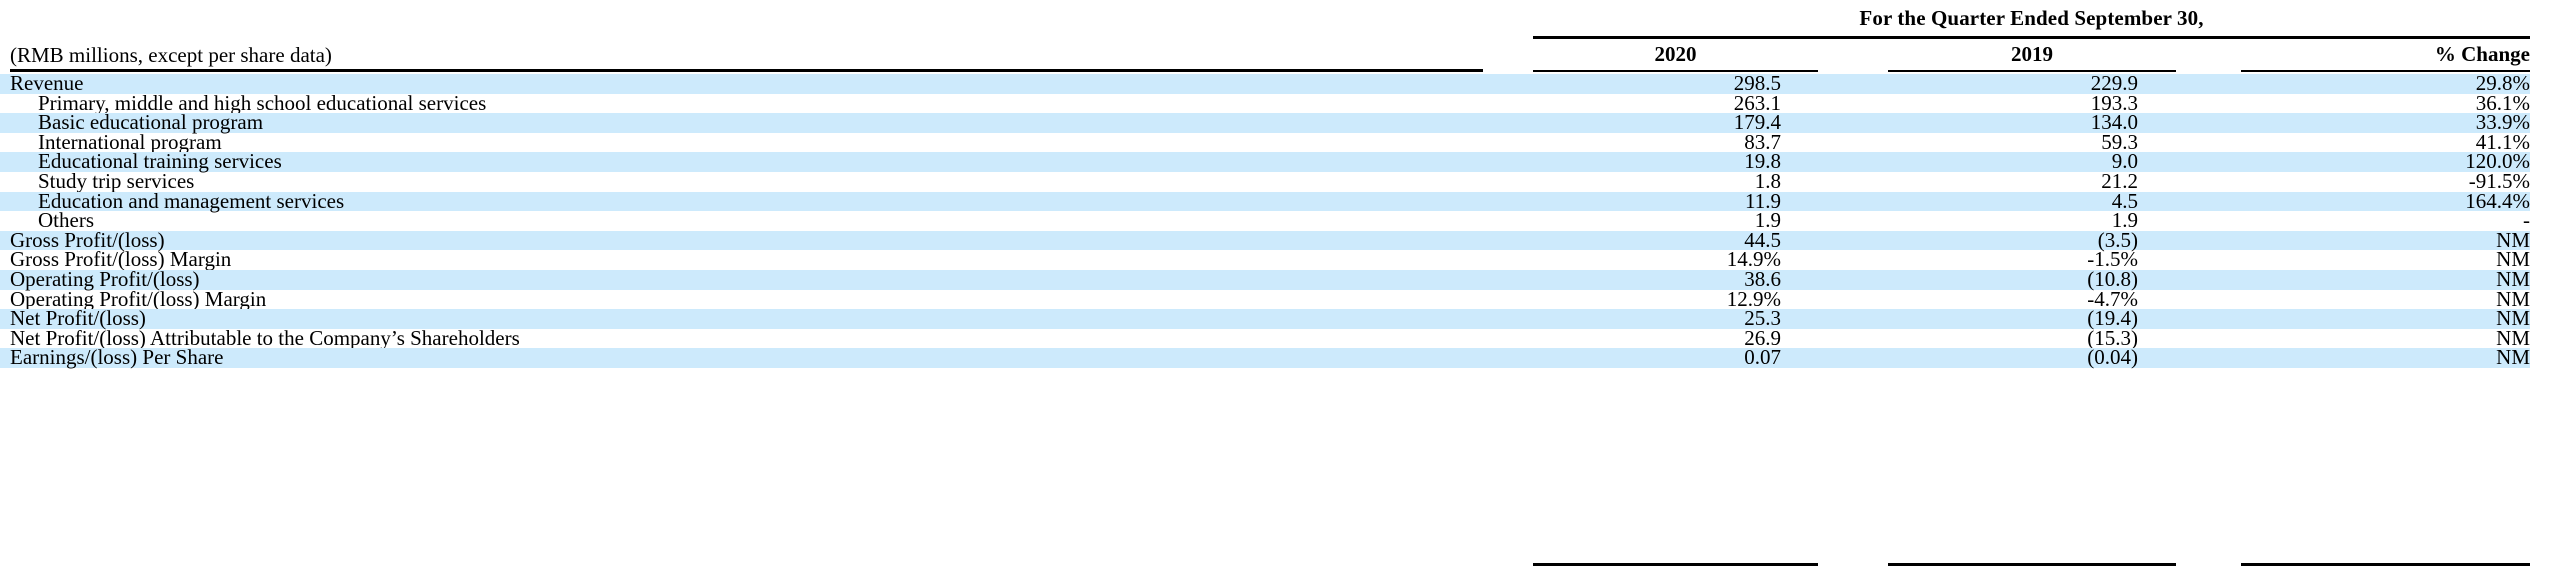 This screenshot has height=572, width=2558. I want to click on cell-2019: (15.3), so click(2112, 337).